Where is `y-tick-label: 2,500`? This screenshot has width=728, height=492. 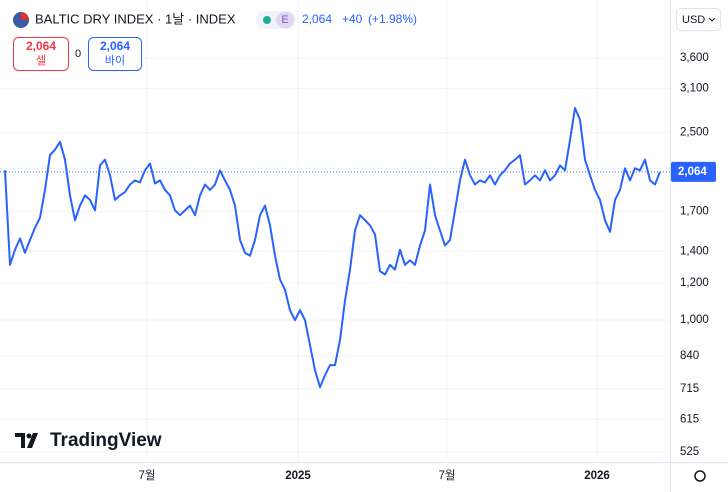 y-tick-label: 2,500 is located at coordinates (694, 133).